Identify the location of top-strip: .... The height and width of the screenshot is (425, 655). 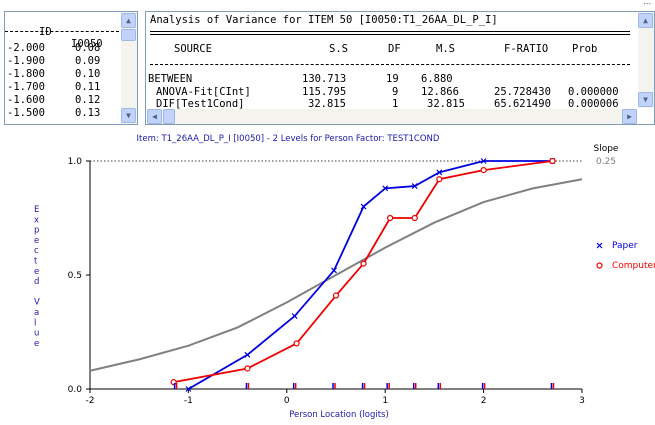
(327, 5).